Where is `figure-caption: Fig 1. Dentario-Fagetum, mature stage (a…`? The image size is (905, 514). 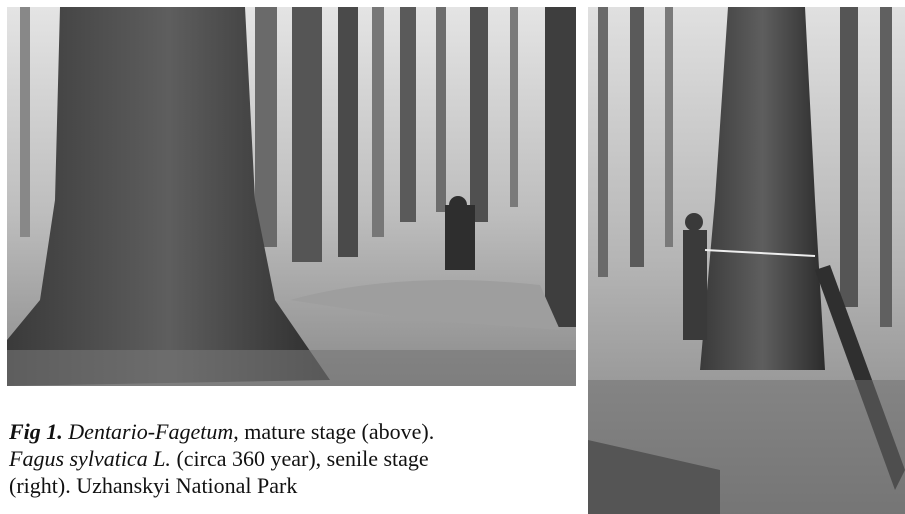 figure-caption: Fig 1. Dentario-Fagetum, mature stage (a… is located at coordinates (294, 458).